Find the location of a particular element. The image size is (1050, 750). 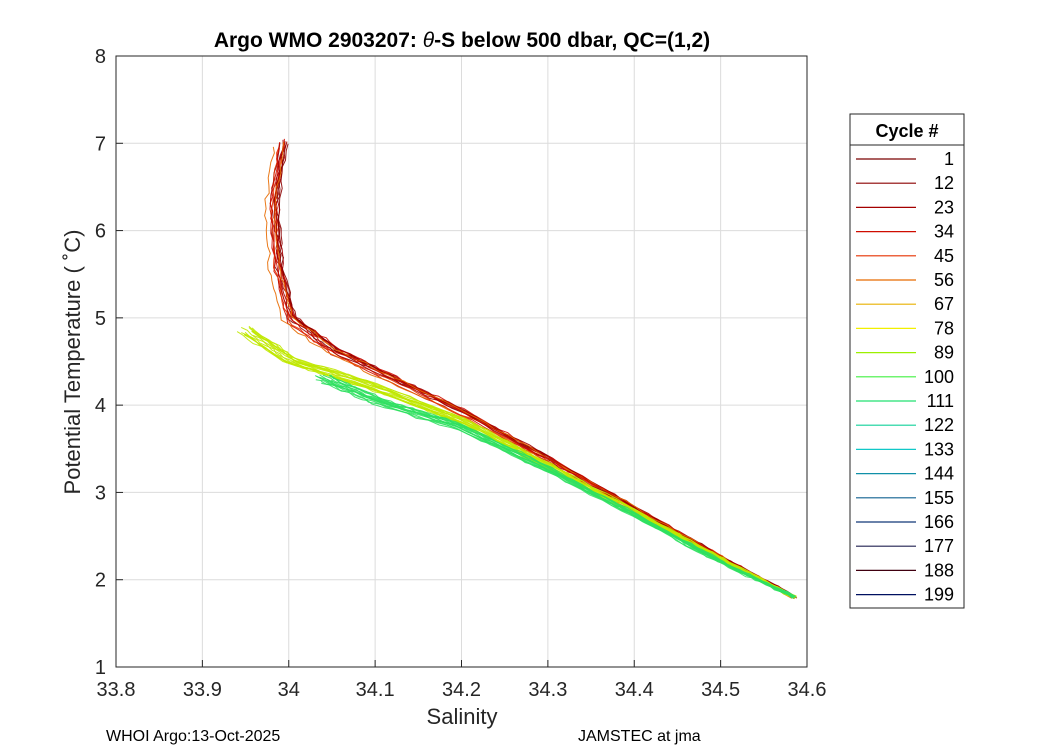

legend-box is located at coordinates (907, 361).